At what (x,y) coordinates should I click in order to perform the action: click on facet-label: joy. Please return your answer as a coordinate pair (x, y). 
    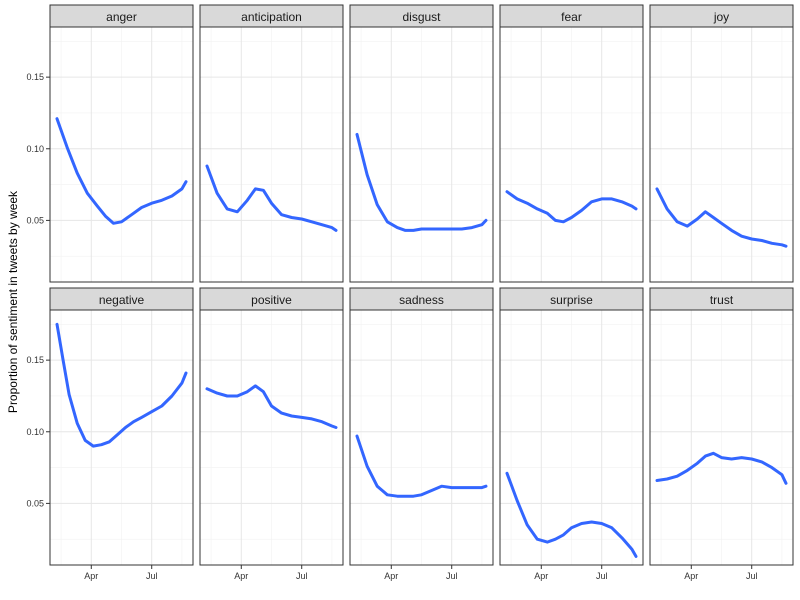
    Looking at the image, I should click on (721, 17).